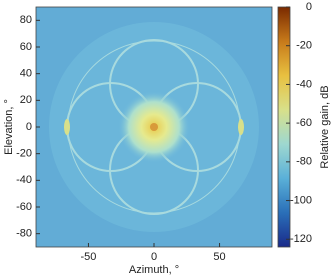 Image resolution: width=334 pixels, height=278 pixels. What do you see at coordinates (284, 127) in the screenshot?
I see `colorbar` at bounding box center [284, 127].